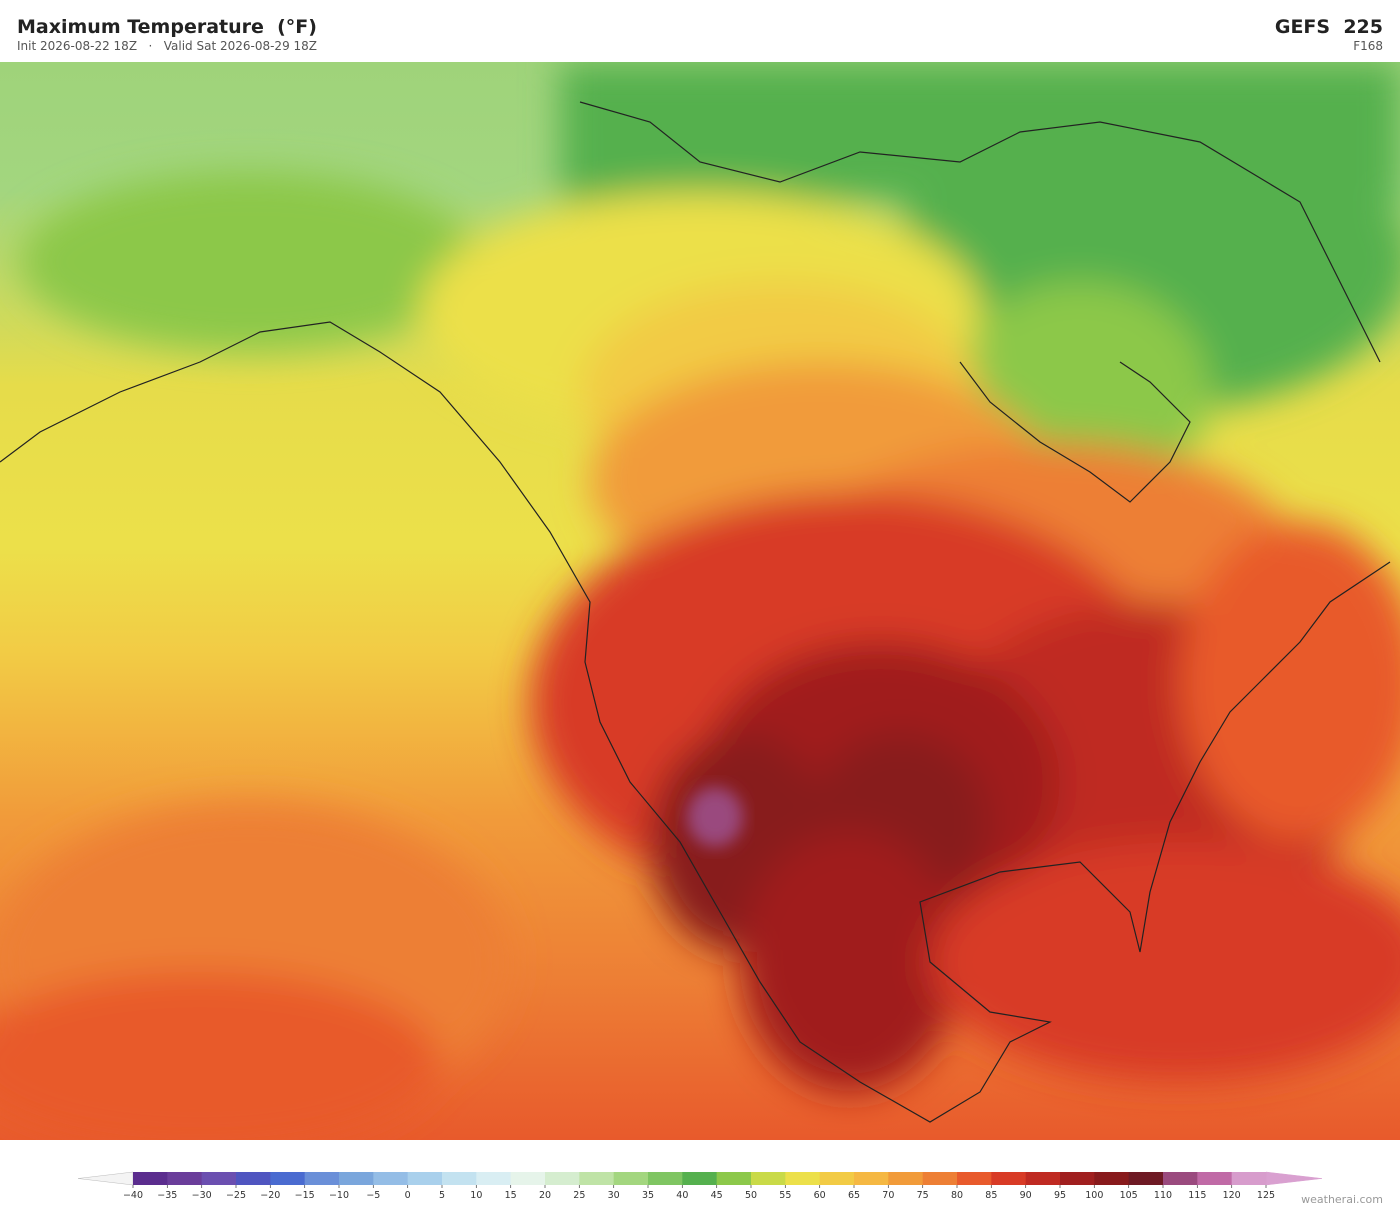 This screenshot has height=1215, width=1400. Describe the element at coordinates (1060, 1195) in the screenshot. I see `colorbar-tick-label: 95` at that location.